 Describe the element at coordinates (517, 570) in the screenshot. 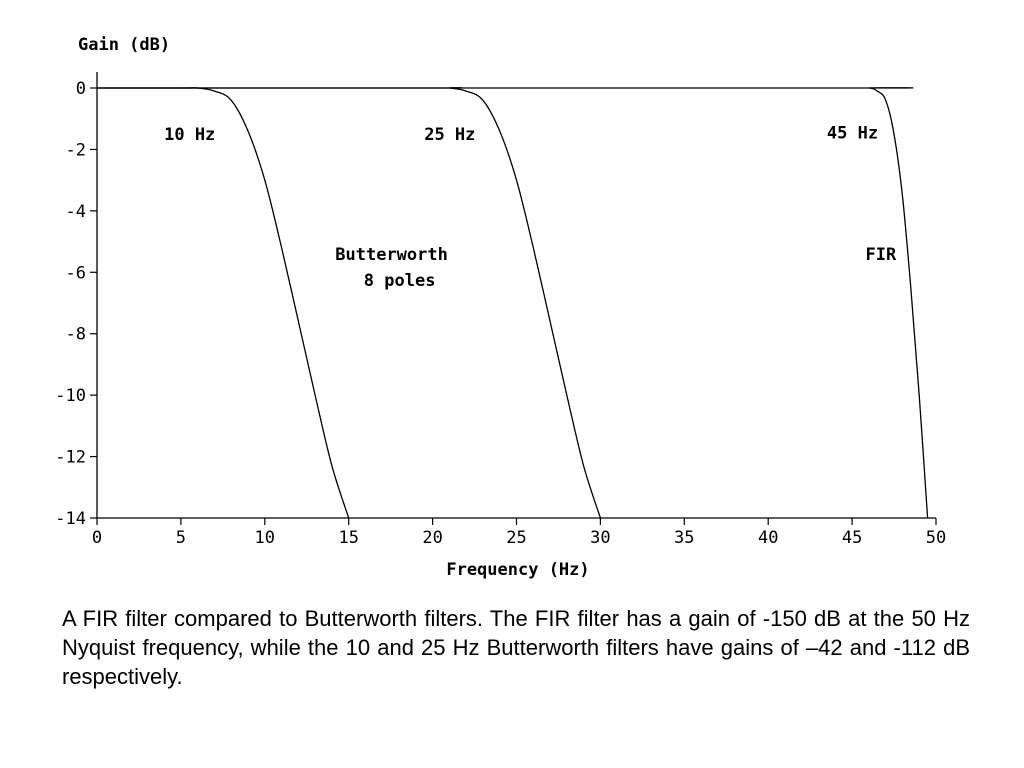

I see `x-axis-title: Frequency (Hz)` at that location.